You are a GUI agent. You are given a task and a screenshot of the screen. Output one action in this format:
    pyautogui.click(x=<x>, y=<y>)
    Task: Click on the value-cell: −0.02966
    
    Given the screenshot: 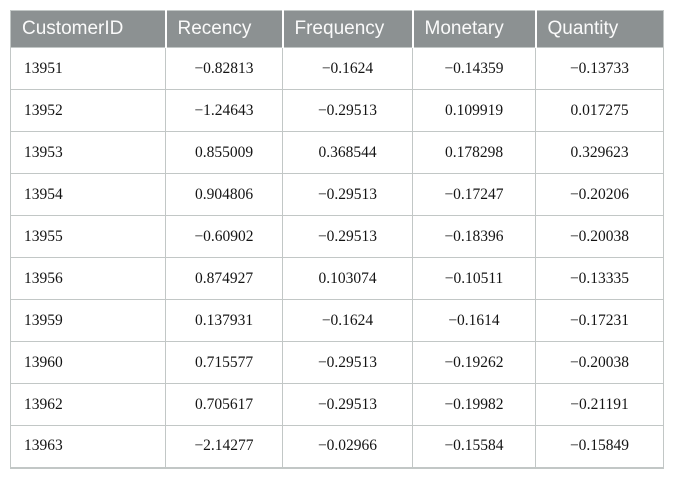 What is the action you would take?
    pyautogui.click(x=347, y=446)
    